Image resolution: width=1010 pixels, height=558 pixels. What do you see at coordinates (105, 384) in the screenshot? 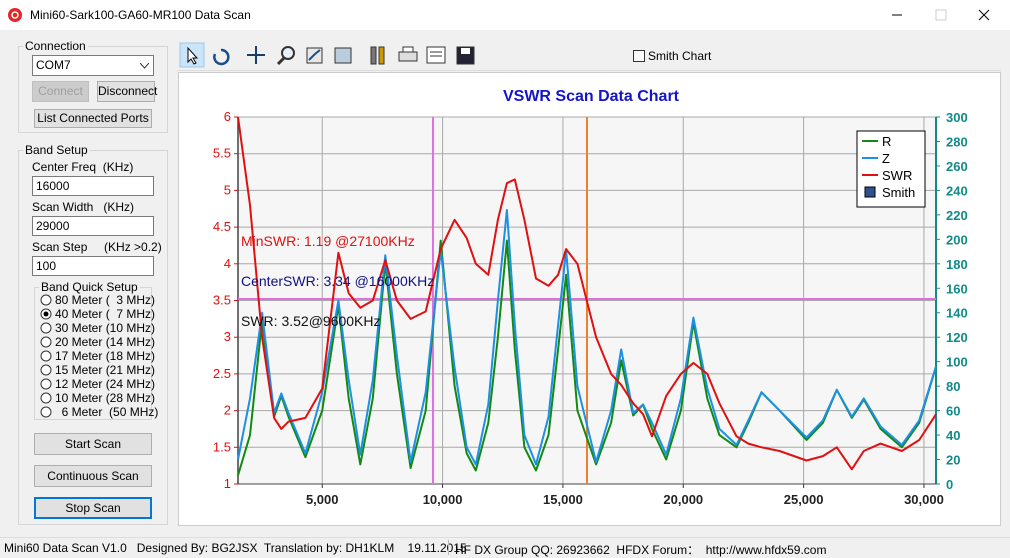
I see `band-label: 12 Meter (24 MHz)` at bounding box center [105, 384].